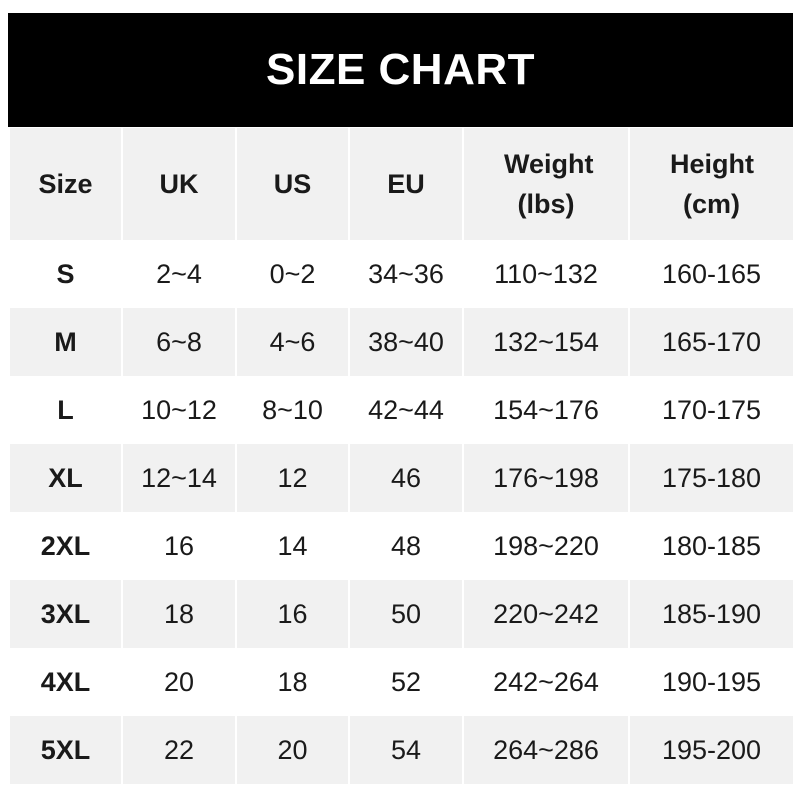 The image size is (800, 800). What do you see at coordinates (292, 274) in the screenshot?
I see `cell-us: 0~2` at bounding box center [292, 274].